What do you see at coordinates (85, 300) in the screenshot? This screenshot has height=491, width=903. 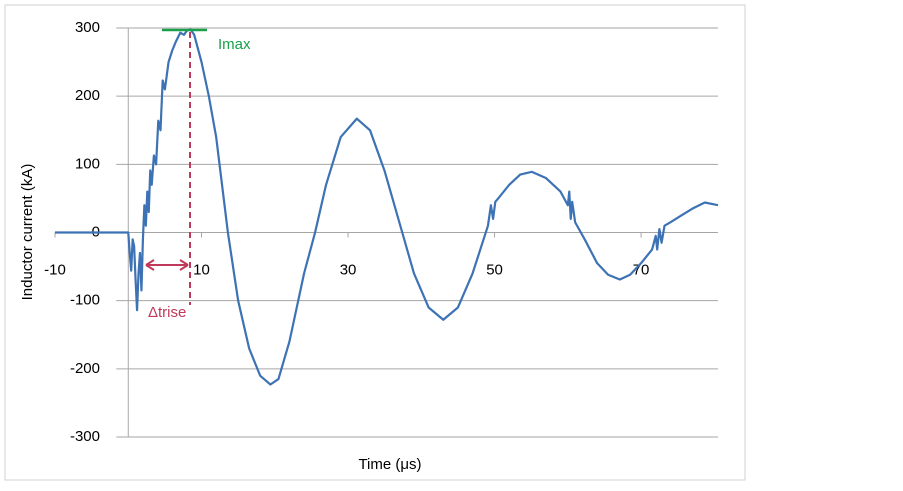 I see `y-tick-label: -100` at bounding box center [85, 300].